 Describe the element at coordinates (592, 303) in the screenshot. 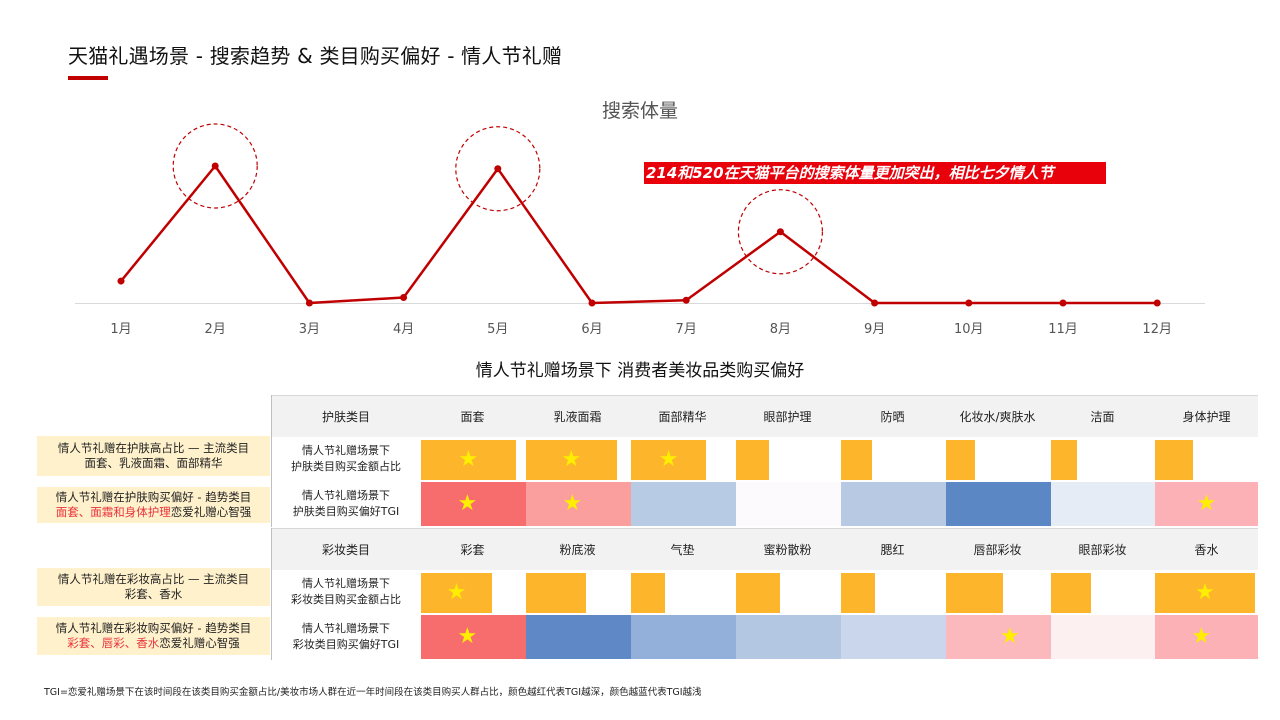

I see `data-point-6月` at that location.